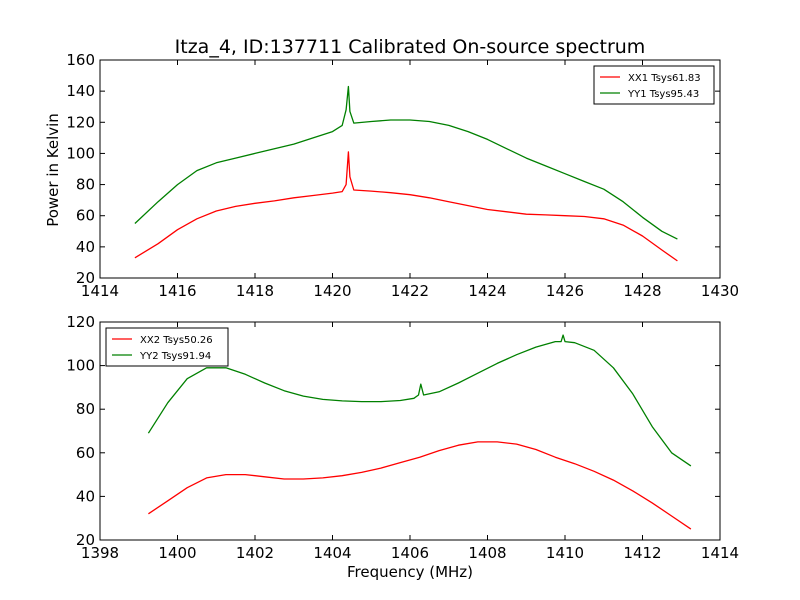 The width and height of the screenshot is (800, 600). Describe the element at coordinates (642, 553) in the screenshot. I see `x-tick-label: 1412` at that location.